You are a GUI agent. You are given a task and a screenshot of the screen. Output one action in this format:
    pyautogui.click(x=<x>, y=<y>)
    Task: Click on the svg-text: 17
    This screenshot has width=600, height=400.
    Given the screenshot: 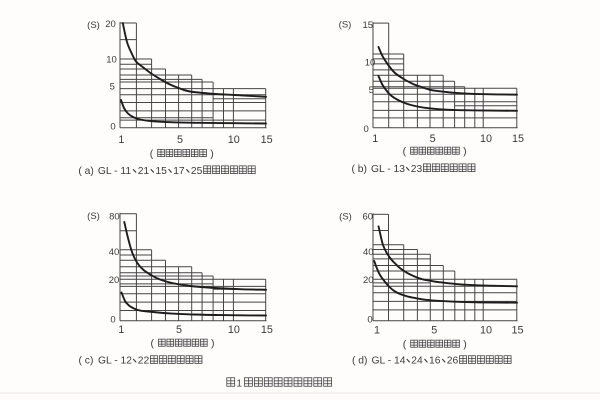 What is the action you would take?
    pyautogui.click(x=179, y=171)
    